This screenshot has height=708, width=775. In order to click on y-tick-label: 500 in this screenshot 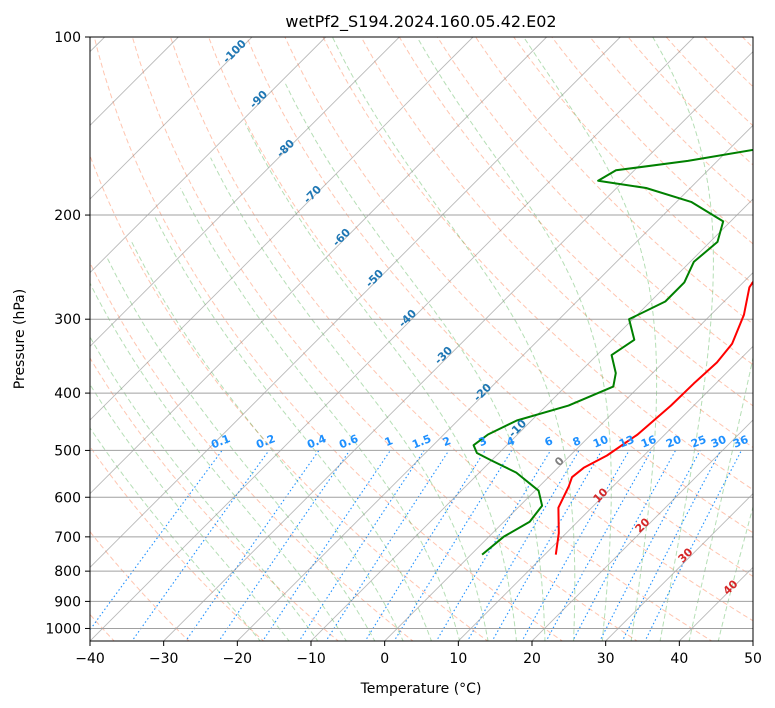, I will do `click(67, 451)`.